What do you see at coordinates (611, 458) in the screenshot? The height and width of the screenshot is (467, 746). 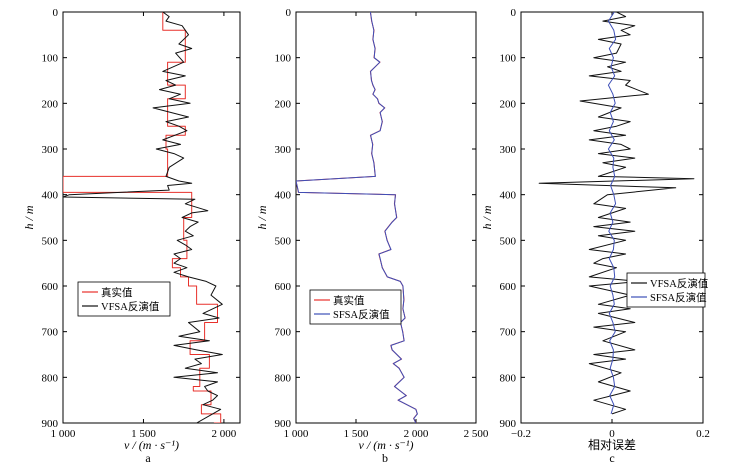 I see `panel-letter-c: c` at bounding box center [611, 458].